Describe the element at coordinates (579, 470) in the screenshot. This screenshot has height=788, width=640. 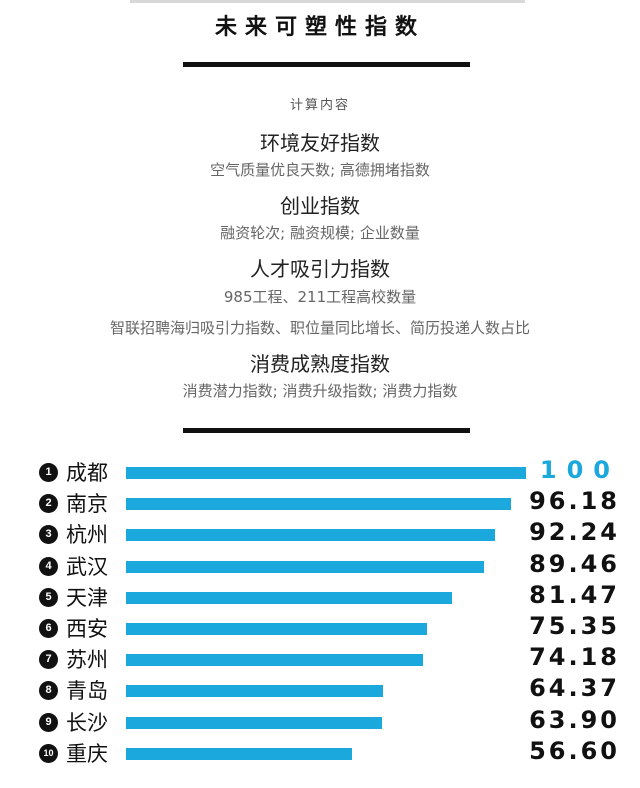
I see `value-label: 100` at that location.